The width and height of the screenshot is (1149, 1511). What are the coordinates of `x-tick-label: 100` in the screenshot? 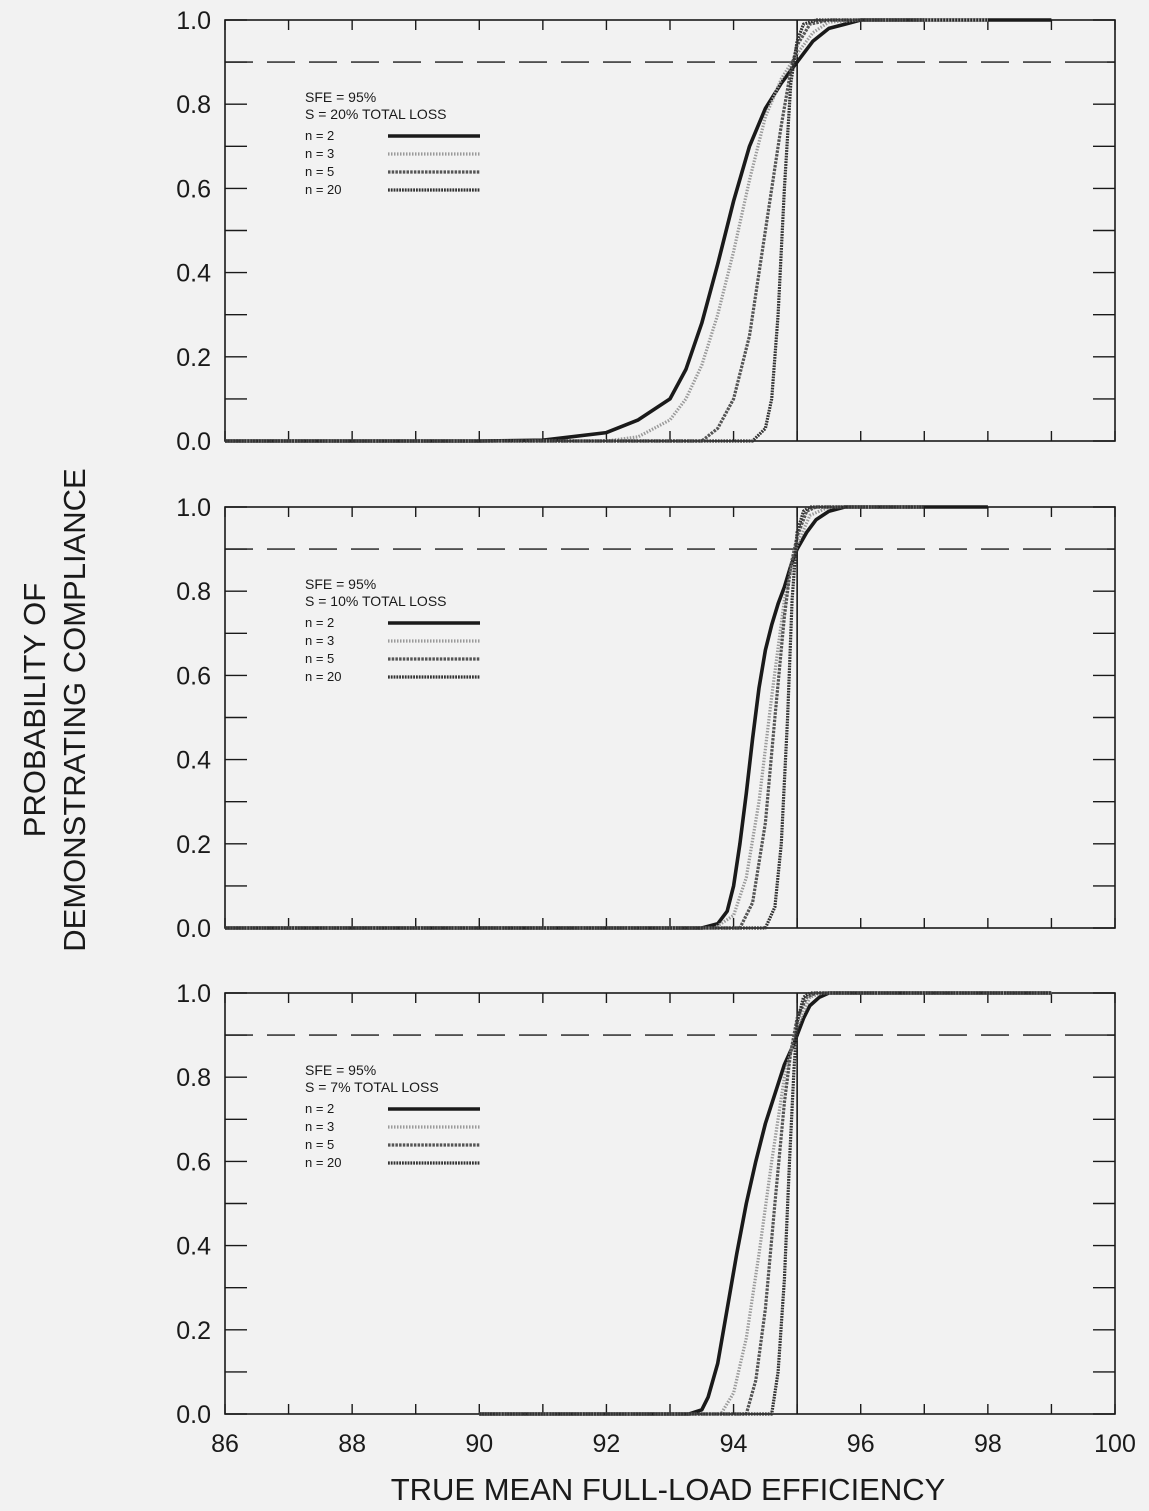 It's located at (1115, 1444).